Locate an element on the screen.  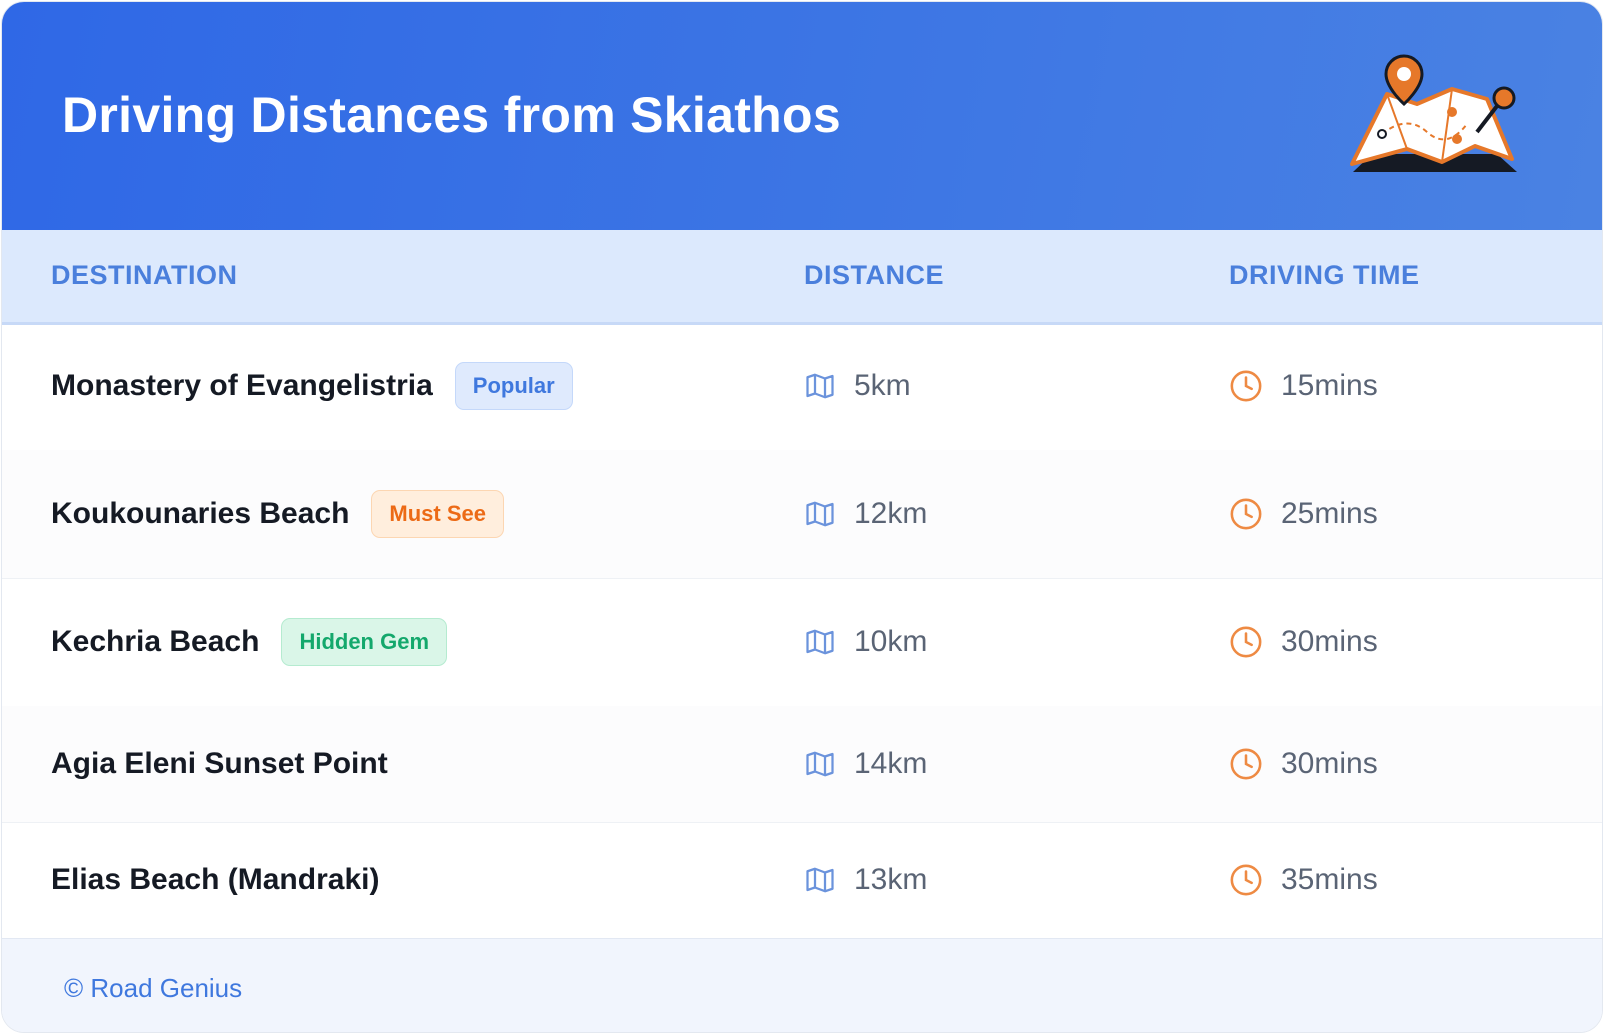
driving-time: 25mins is located at coordinates (1329, 513).